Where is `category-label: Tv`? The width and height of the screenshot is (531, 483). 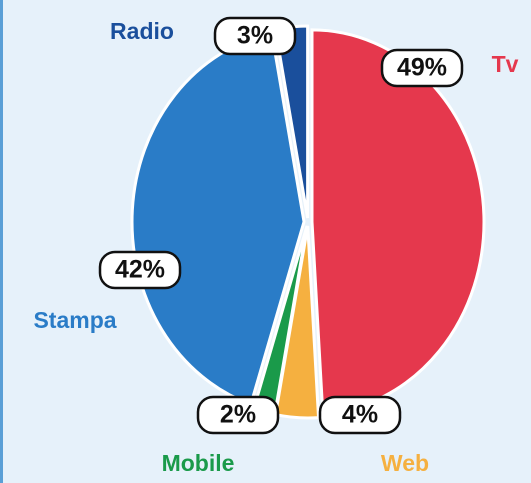 category-label: Tv is located at coordinates (505, 64).